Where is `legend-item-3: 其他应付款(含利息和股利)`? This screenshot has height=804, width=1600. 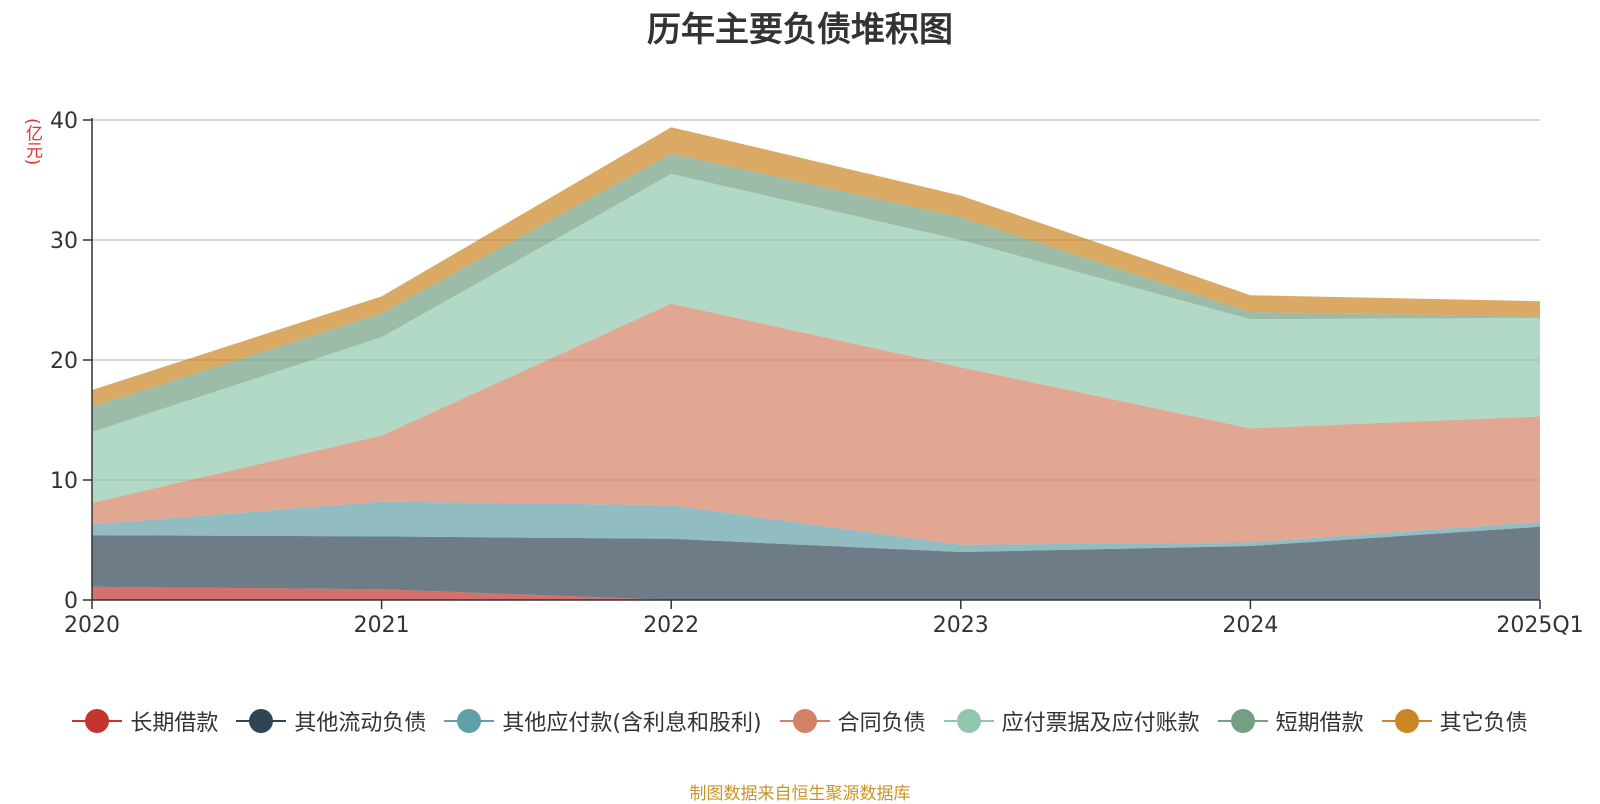
legend-item-3: 其他应付款(含利息和股利) is located at coordinates (603, 721).